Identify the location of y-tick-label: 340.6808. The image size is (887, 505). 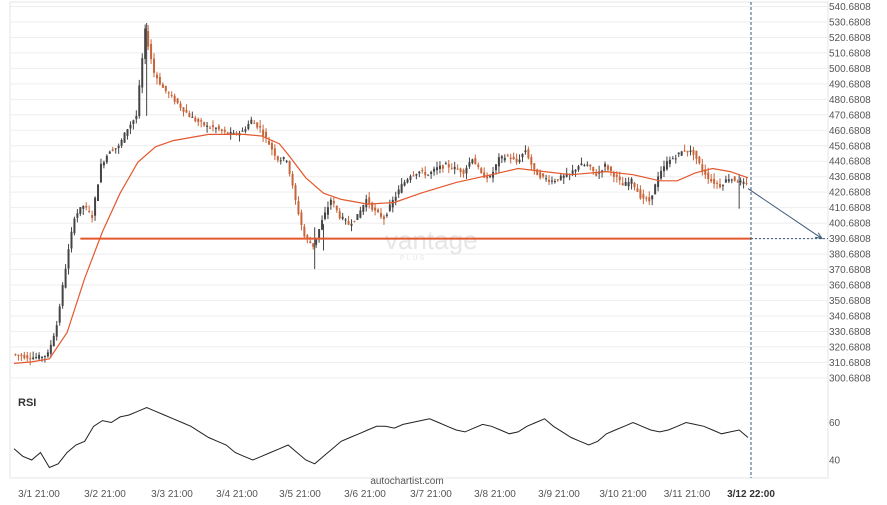
(850, 316).